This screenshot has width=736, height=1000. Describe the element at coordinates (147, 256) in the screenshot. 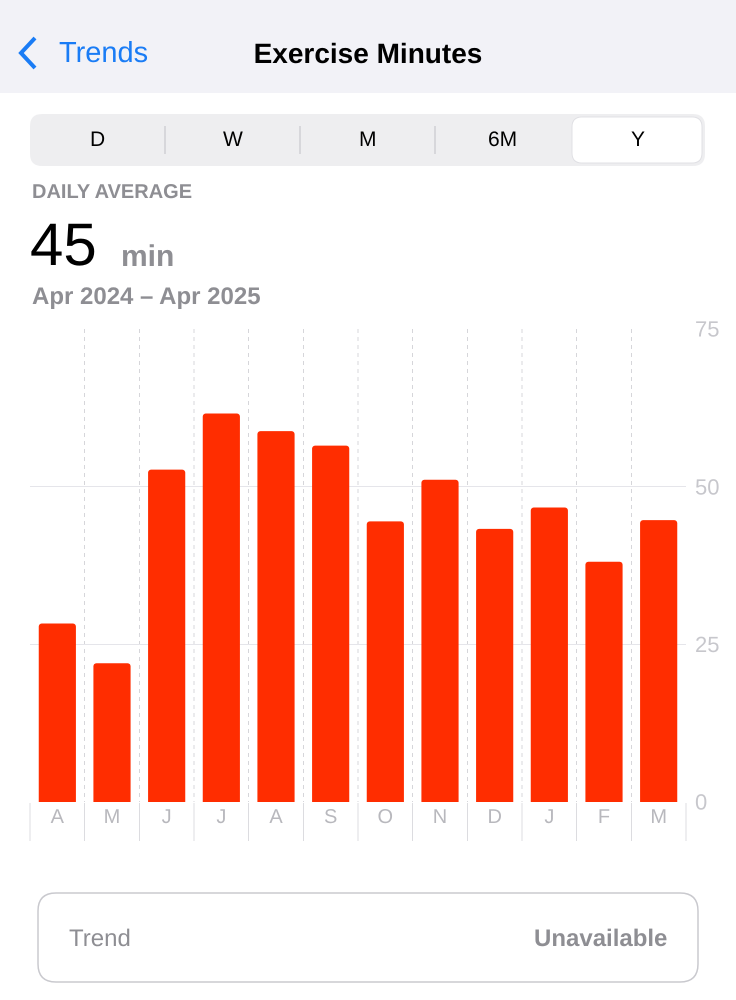

I see `text: min` at that location.